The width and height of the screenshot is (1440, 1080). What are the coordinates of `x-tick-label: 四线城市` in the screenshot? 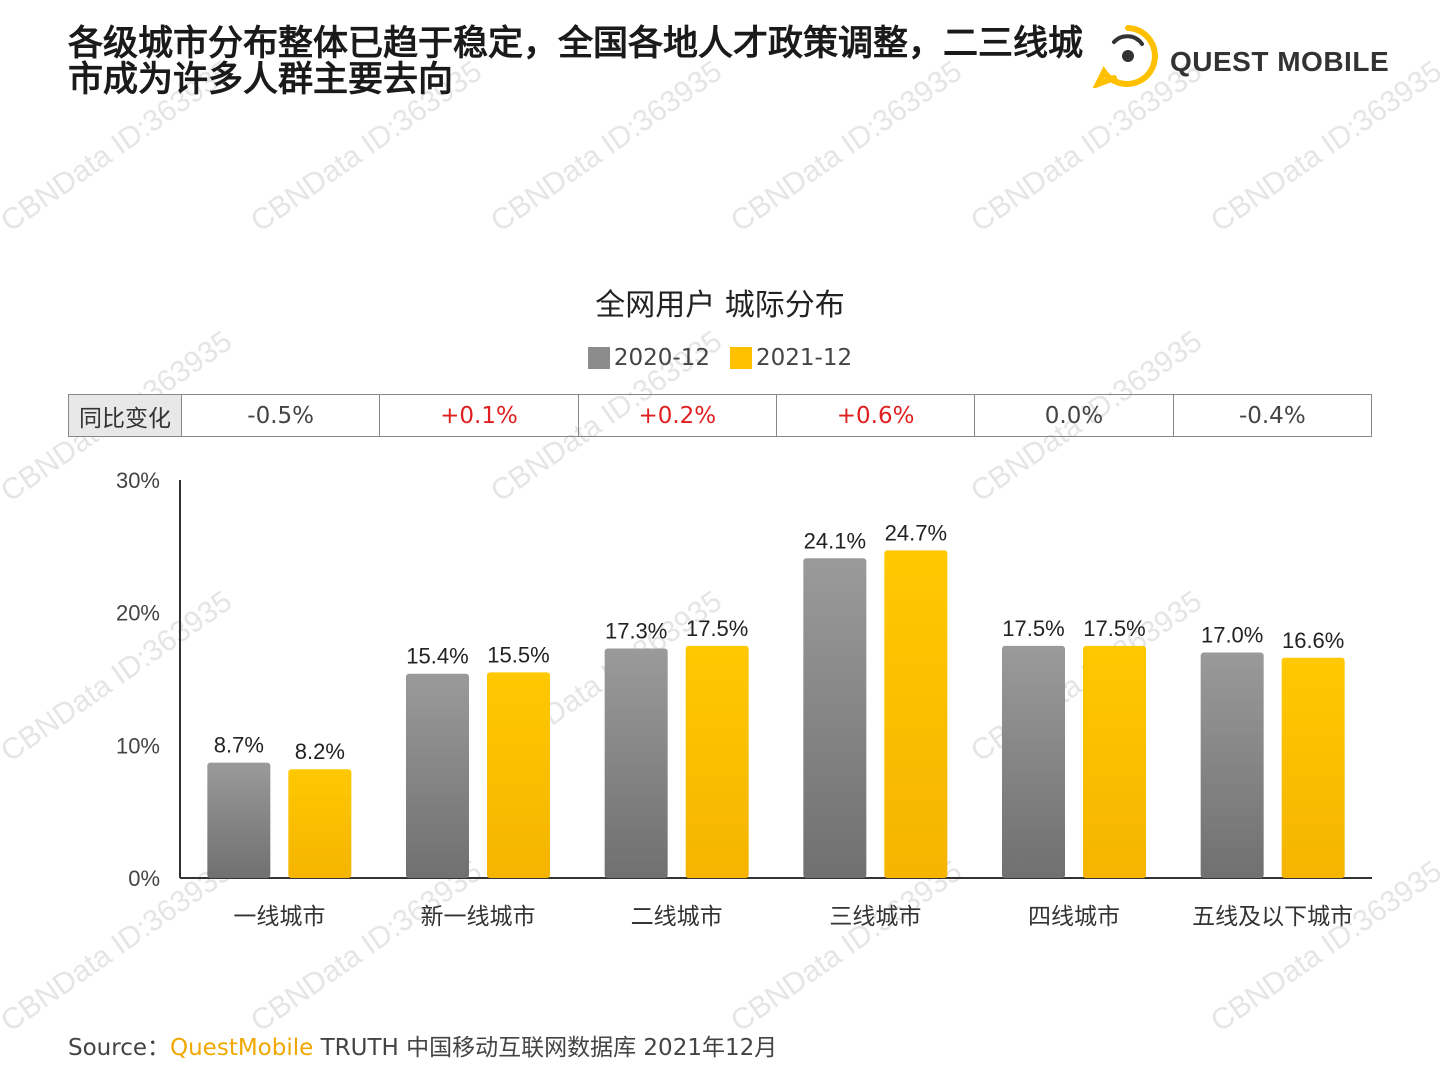 It's located at (1074, 917).